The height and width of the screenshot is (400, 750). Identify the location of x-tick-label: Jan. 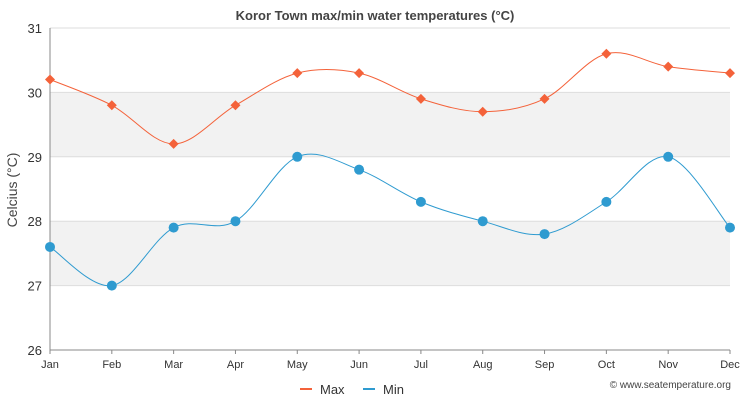
(50, 365).